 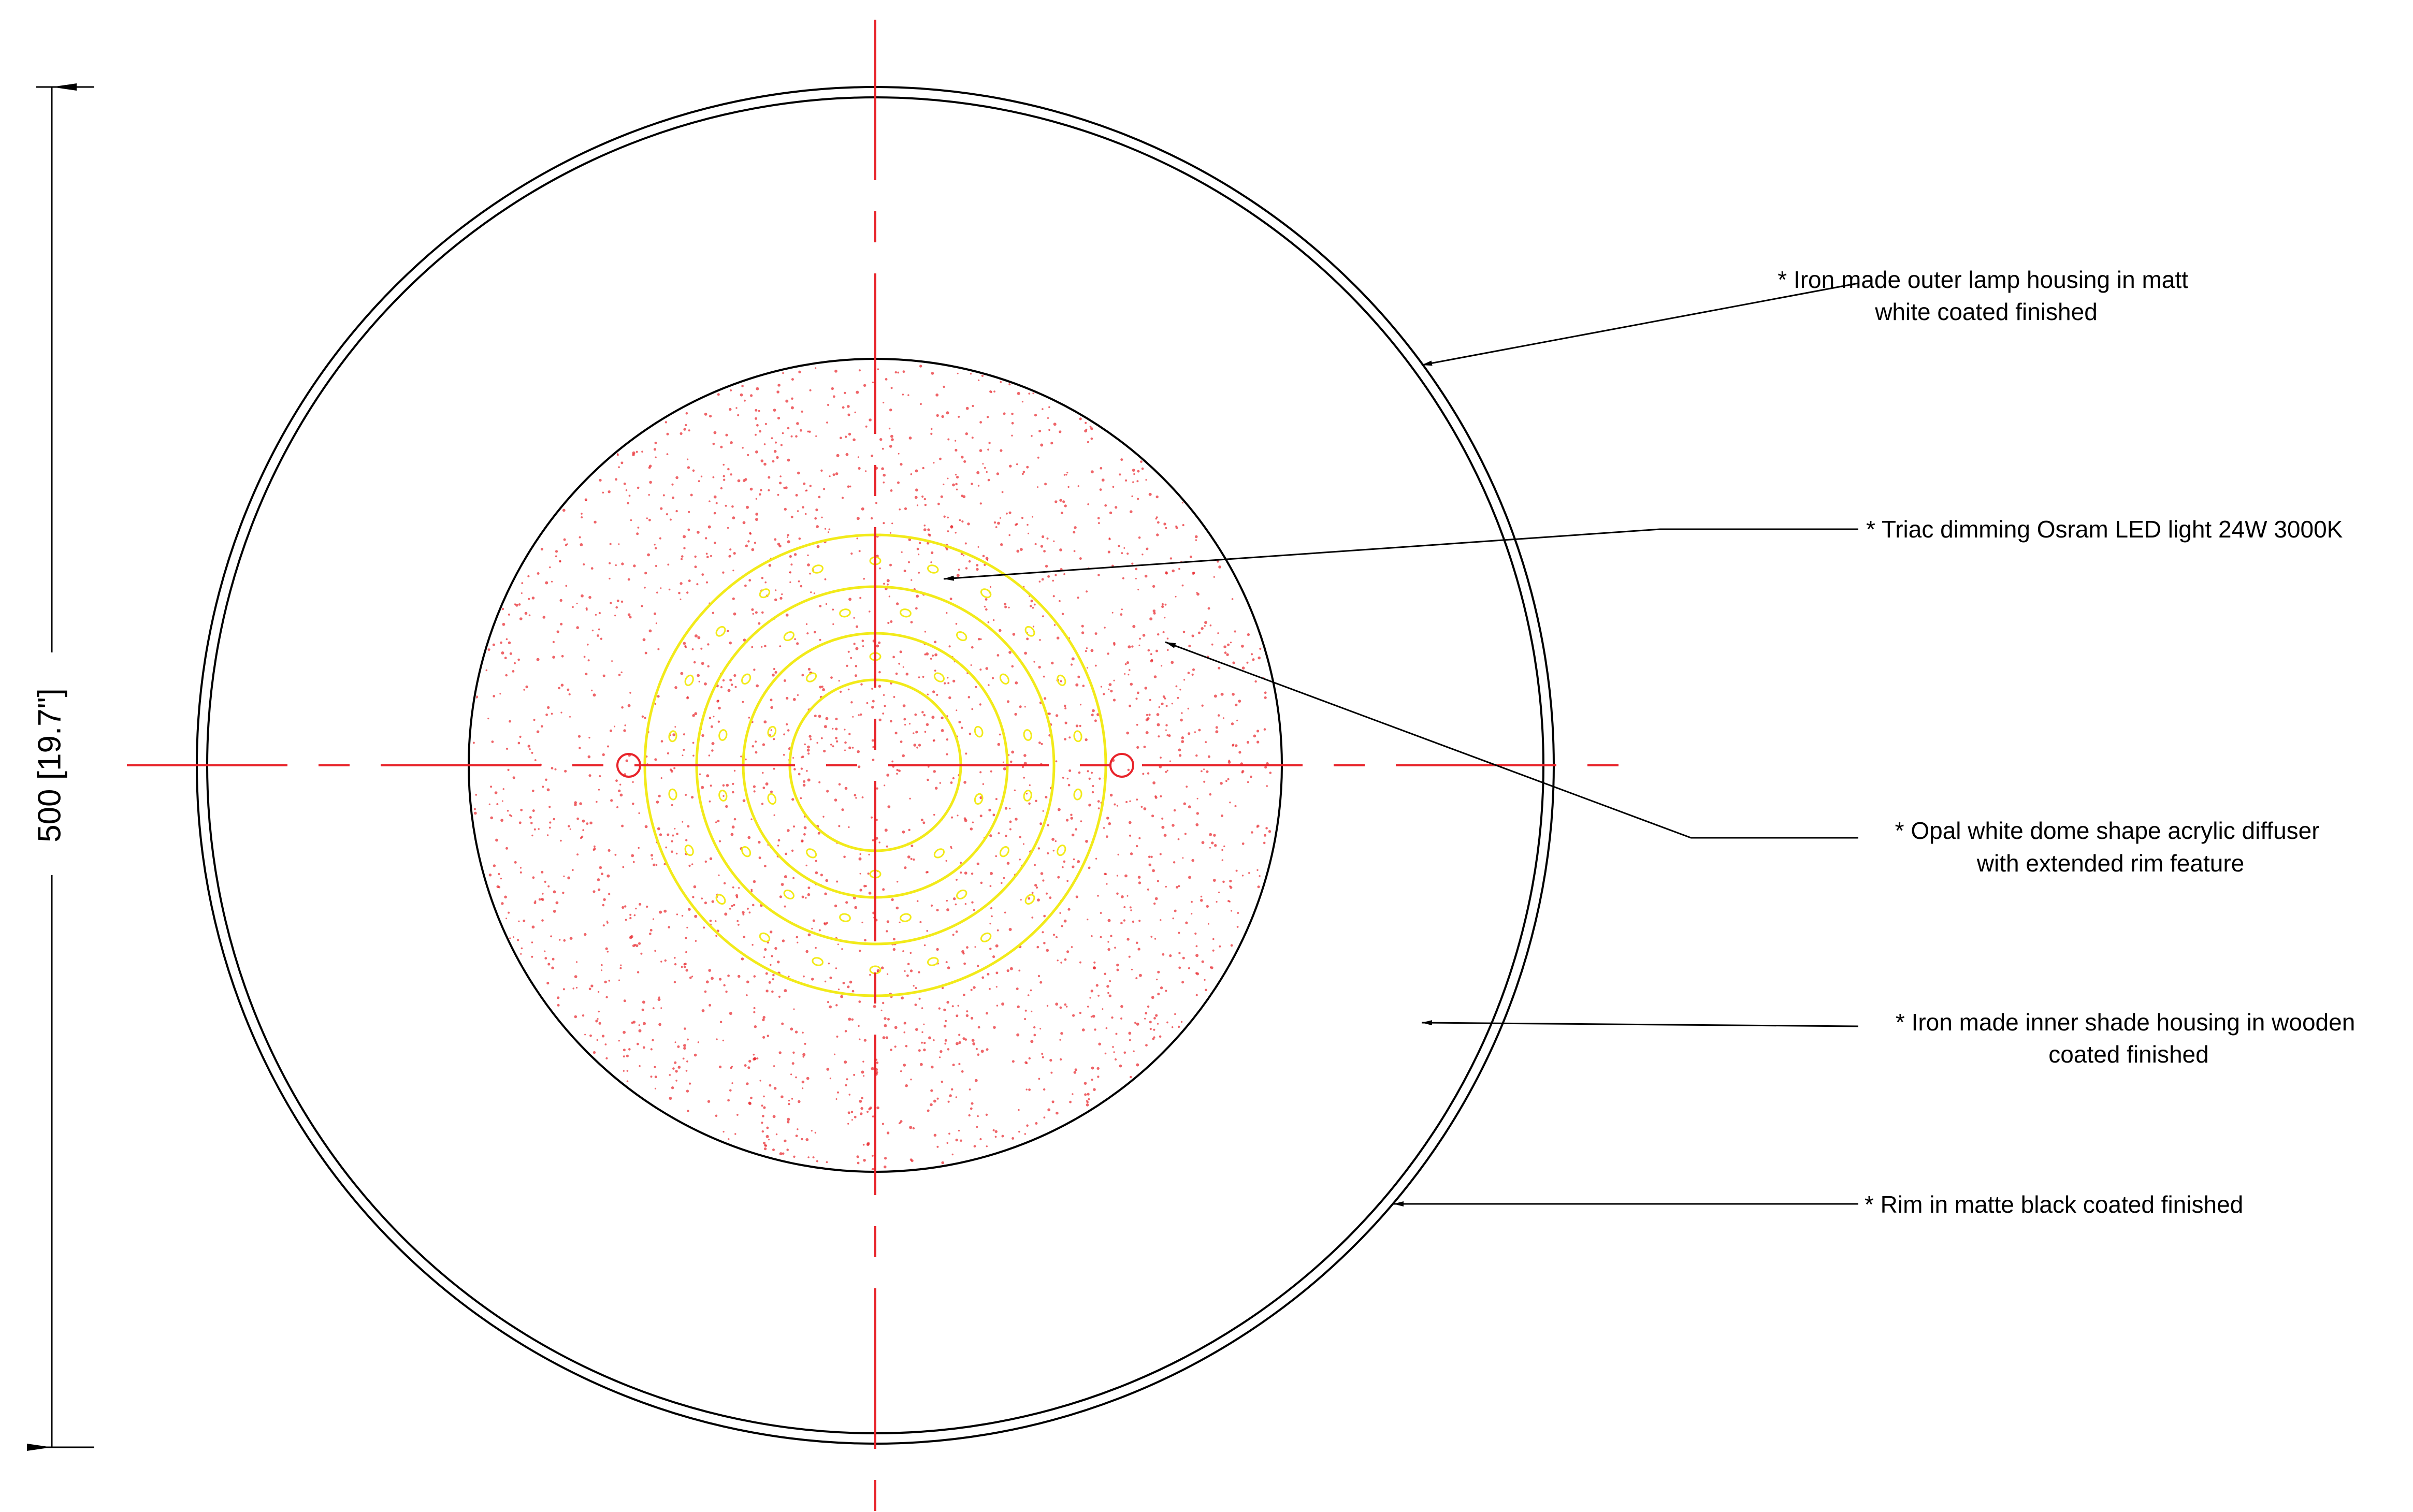 I want to click on leader-inner-shade, so click(x=1640, y=1023).